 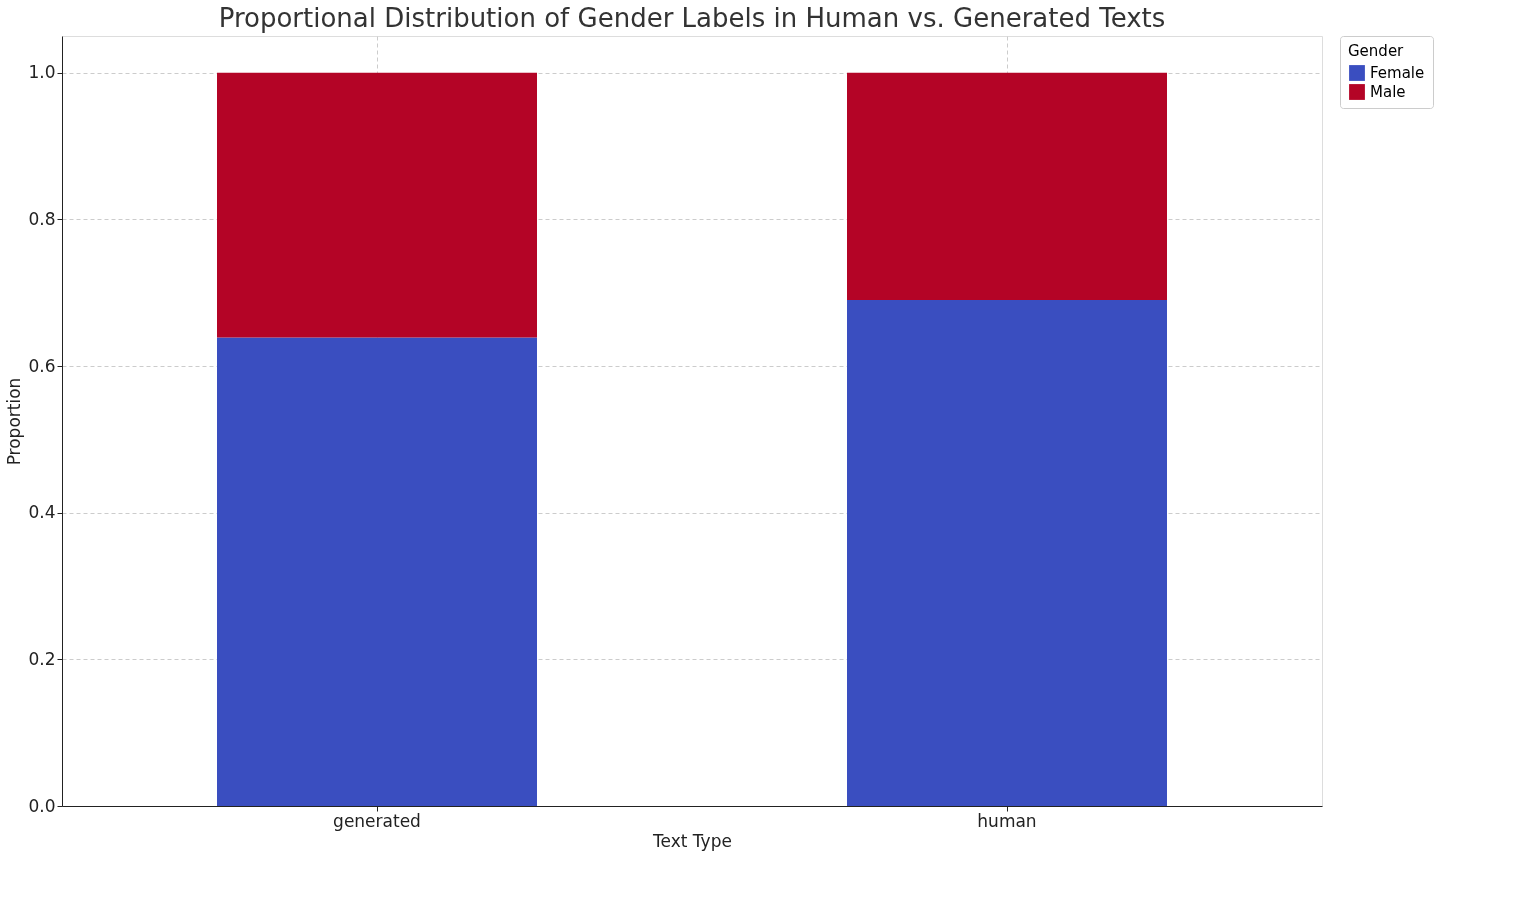 I want to click on y-tick-label: 0.2, so click(x=42, y=658).